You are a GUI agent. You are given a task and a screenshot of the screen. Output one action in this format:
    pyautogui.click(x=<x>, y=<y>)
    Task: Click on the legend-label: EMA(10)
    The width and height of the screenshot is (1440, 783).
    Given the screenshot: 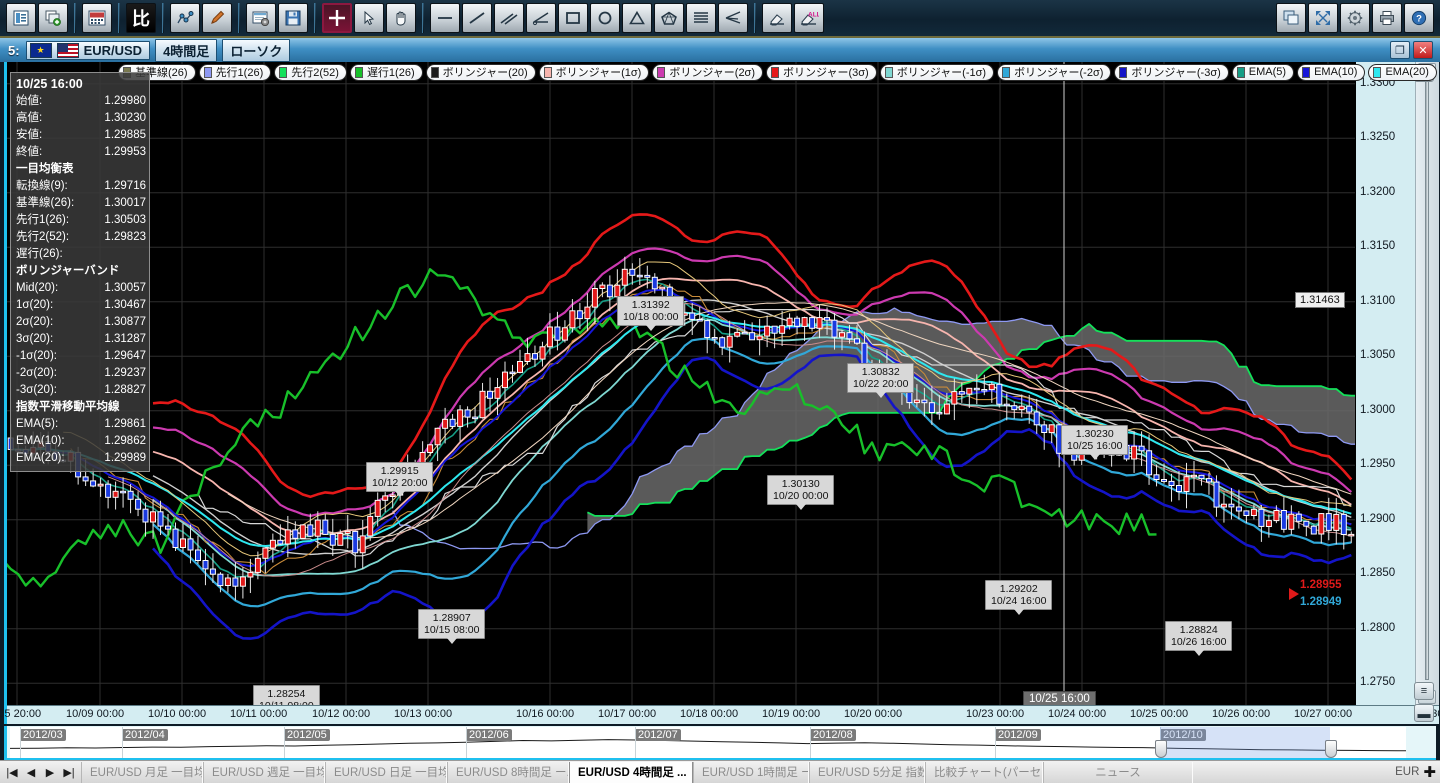 What is the action you would take?
    pyautogui.click(x=1336, y=72)
    